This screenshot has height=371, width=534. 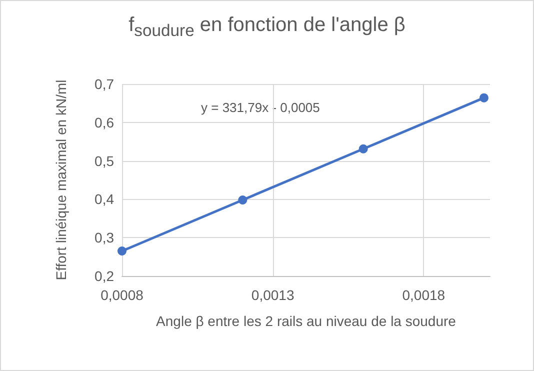 What do you see at coordinates (104, 122) in the screenshot?
I see `y-tick-label: 0,6` at bounding box center [104, 122].